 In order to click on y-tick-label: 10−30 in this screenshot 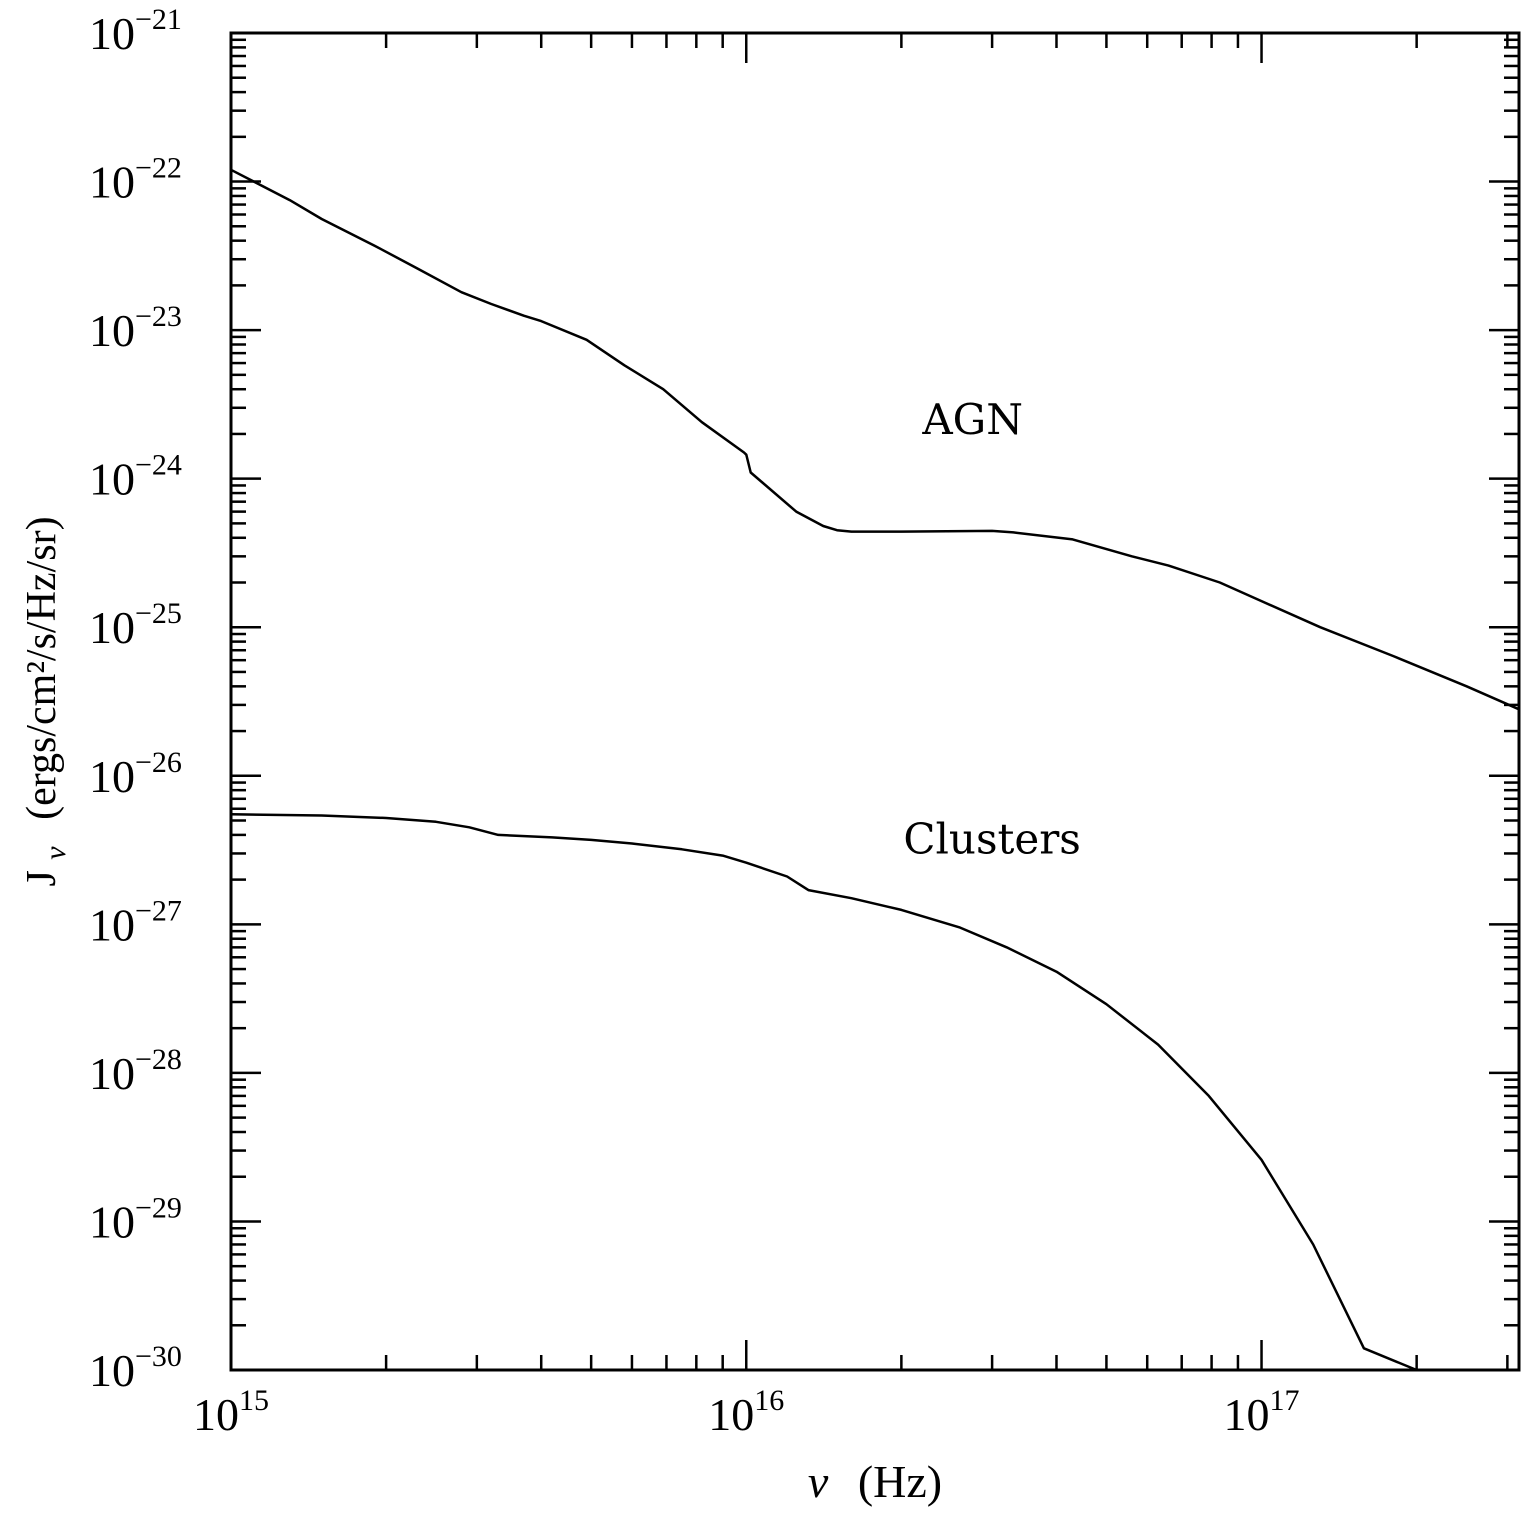, I will do `click(135, 1368)`.